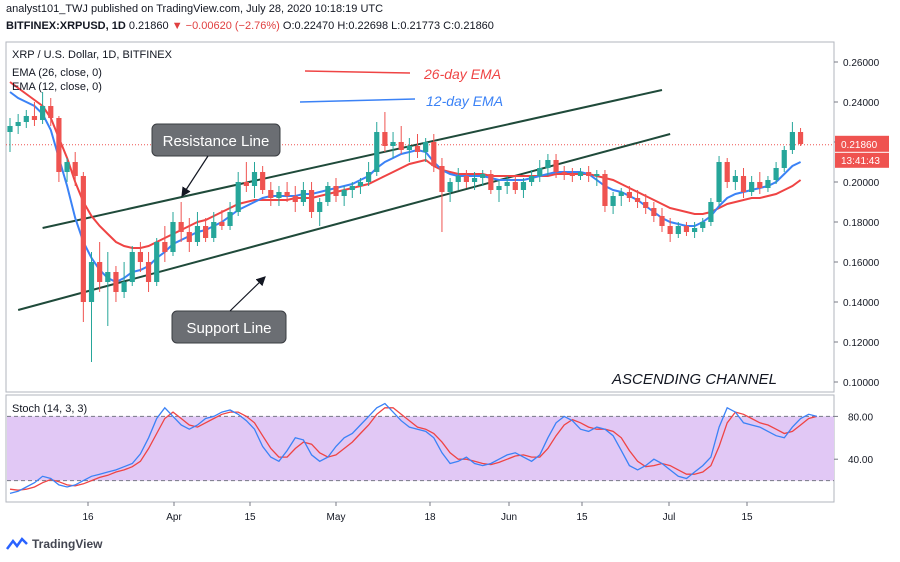 This screenshot has width=900, height=562. I want to click on x-tick-label: Apr, so click(174, 517).